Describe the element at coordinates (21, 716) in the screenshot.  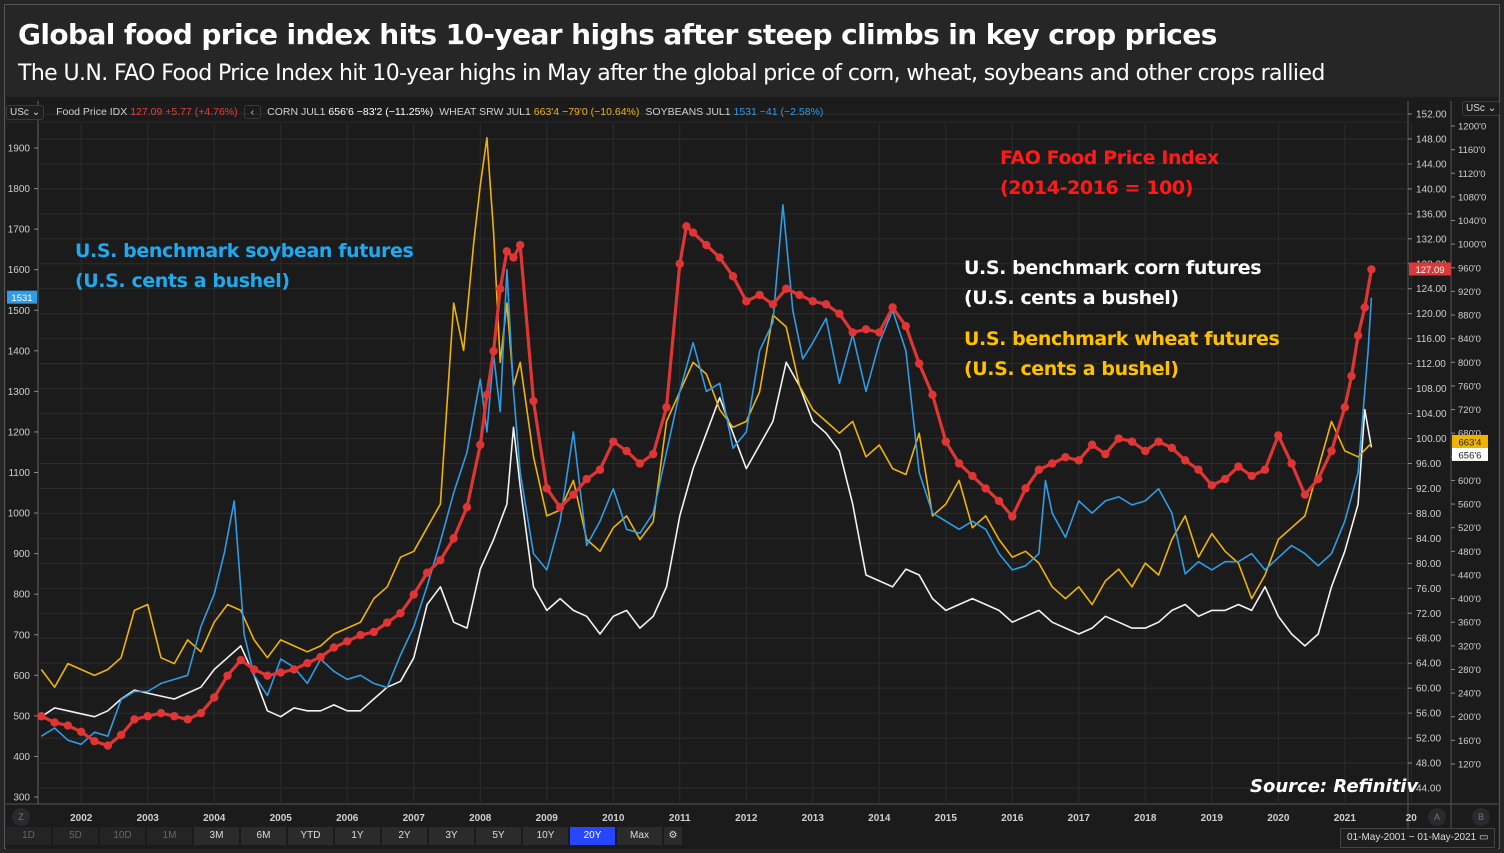
I see `left-tick-label: 500` at that location.